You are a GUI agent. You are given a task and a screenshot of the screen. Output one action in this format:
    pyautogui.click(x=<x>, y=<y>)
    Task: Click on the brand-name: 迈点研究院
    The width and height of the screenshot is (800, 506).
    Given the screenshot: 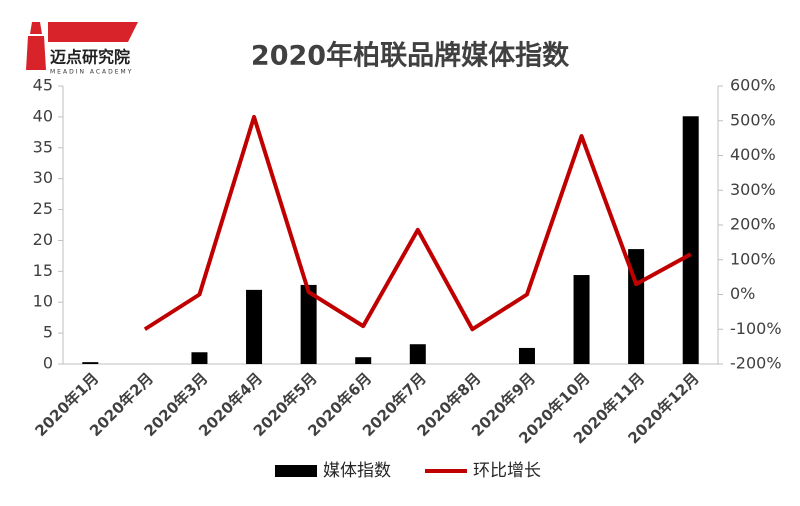 What is the action you would take?
    pyautogui.click(x=90, y=57)
    